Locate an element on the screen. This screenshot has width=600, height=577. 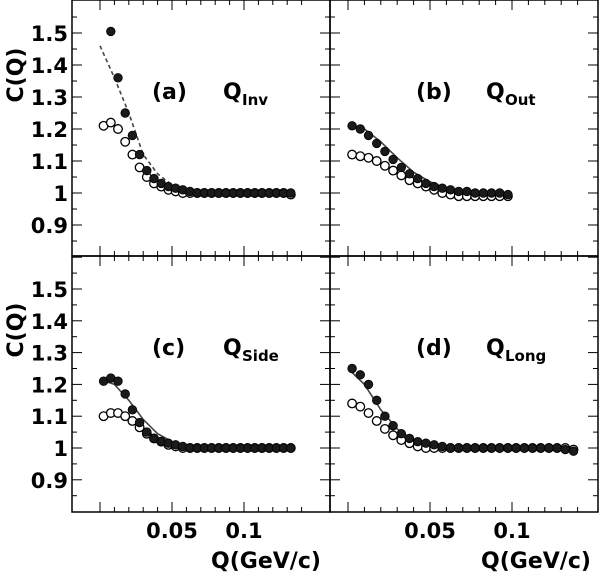
panel-d-label: (d) is located at coordinates (434, 348).